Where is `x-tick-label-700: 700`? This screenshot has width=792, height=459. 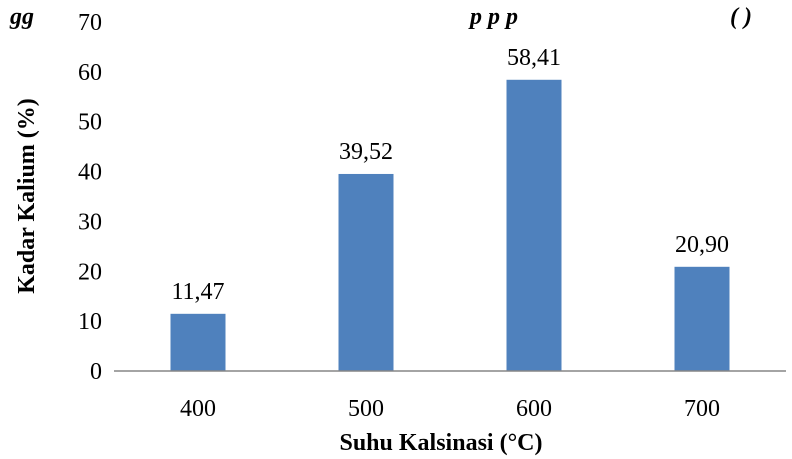 x-tick-label-700: 700 is located at coordinates (702, 409).